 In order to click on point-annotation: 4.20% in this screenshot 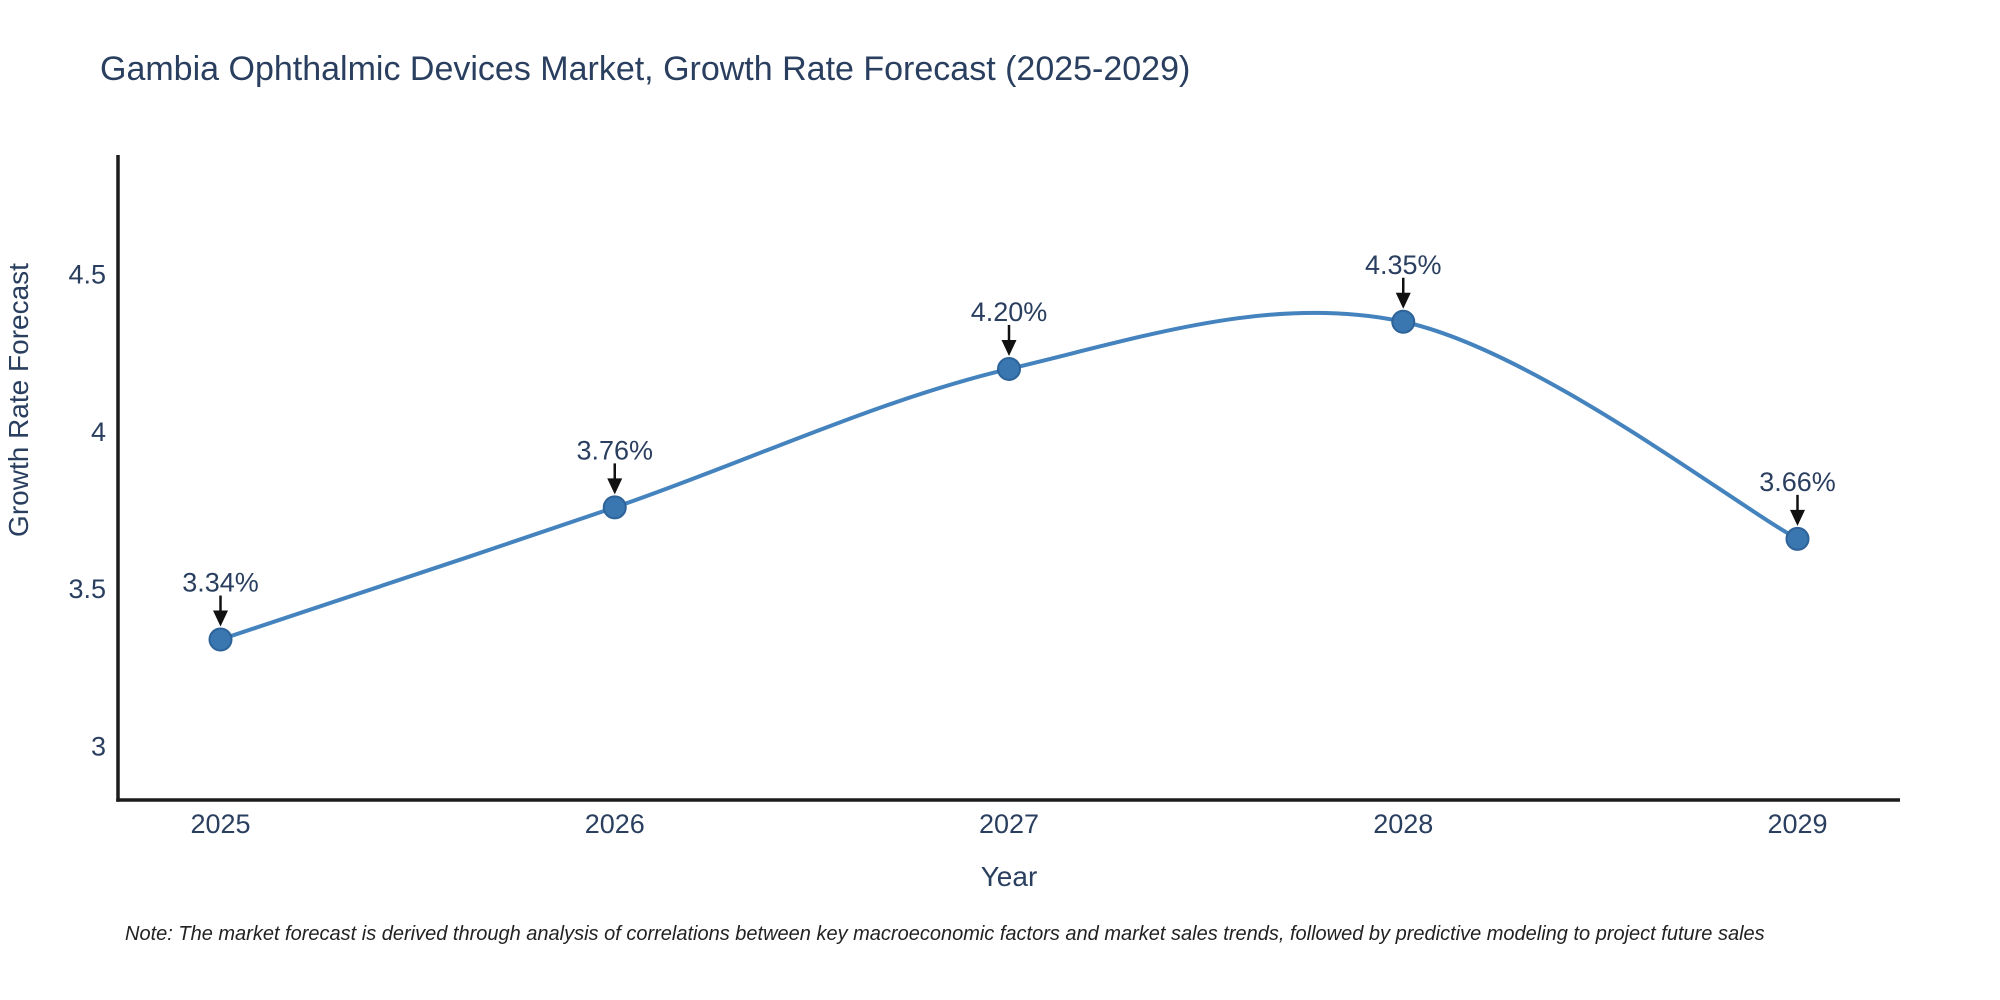, I will do `click(1009, 326)`.